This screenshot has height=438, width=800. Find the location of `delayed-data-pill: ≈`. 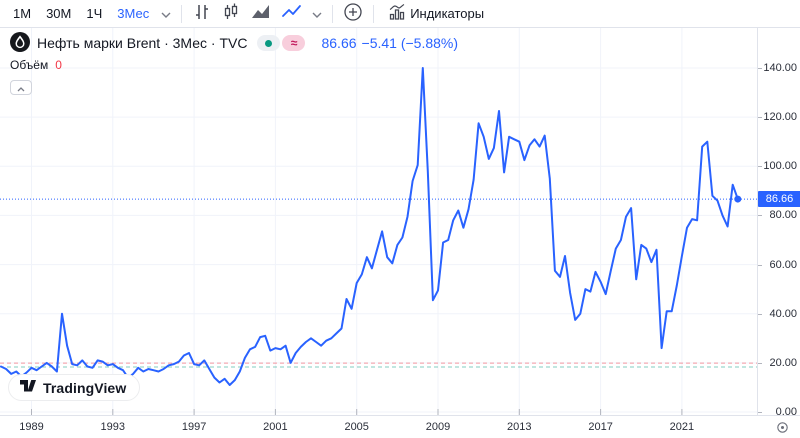

delayed-data-pill: ≈ is located at coordinates (294, 43).